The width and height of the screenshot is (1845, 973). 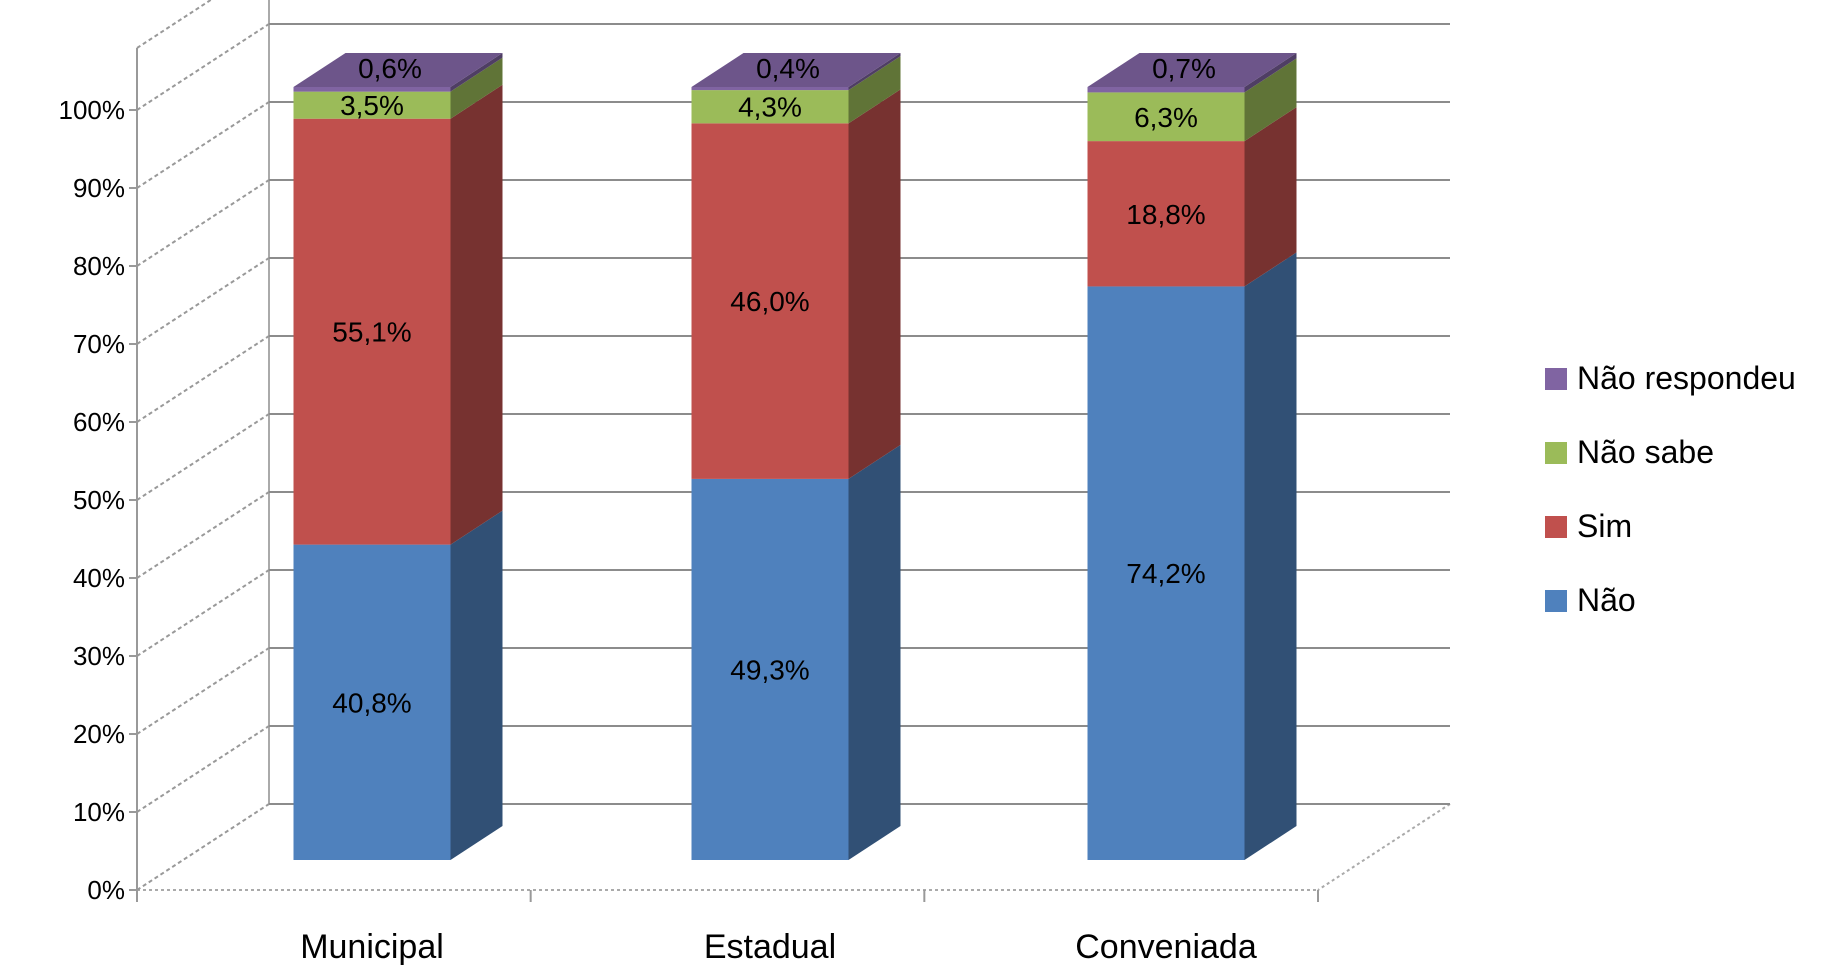 I want to click on y-tick-label: 70%, so click(x=99, y=344).